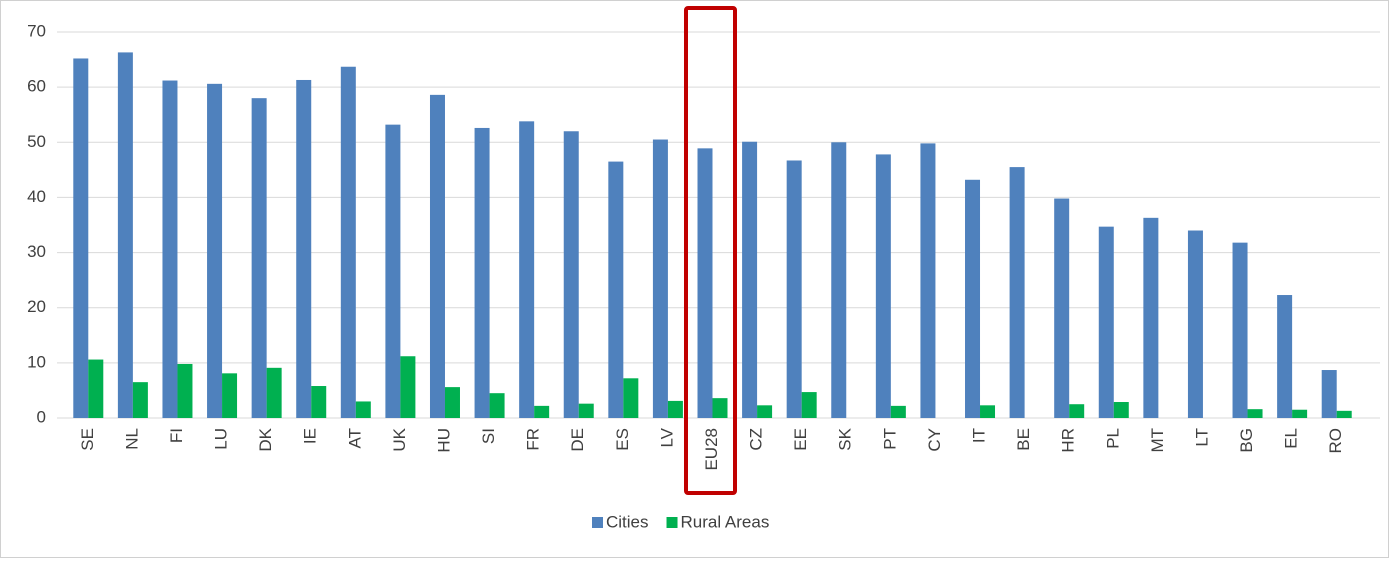 This screenshot has width=1389, height=563. I want to click on x-tick-label: CZ, so click(756, 439).